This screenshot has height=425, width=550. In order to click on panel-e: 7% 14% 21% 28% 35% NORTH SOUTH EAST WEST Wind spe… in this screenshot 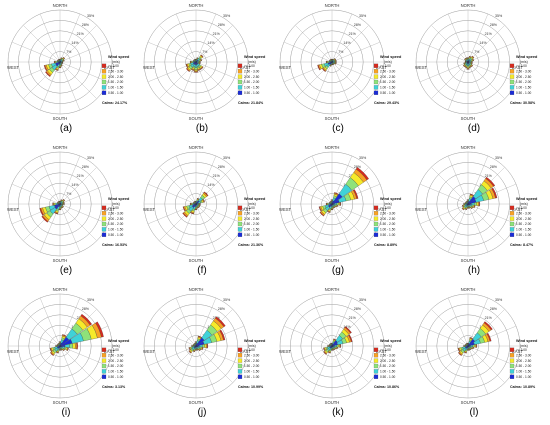, I will do `click(68, 210)`.